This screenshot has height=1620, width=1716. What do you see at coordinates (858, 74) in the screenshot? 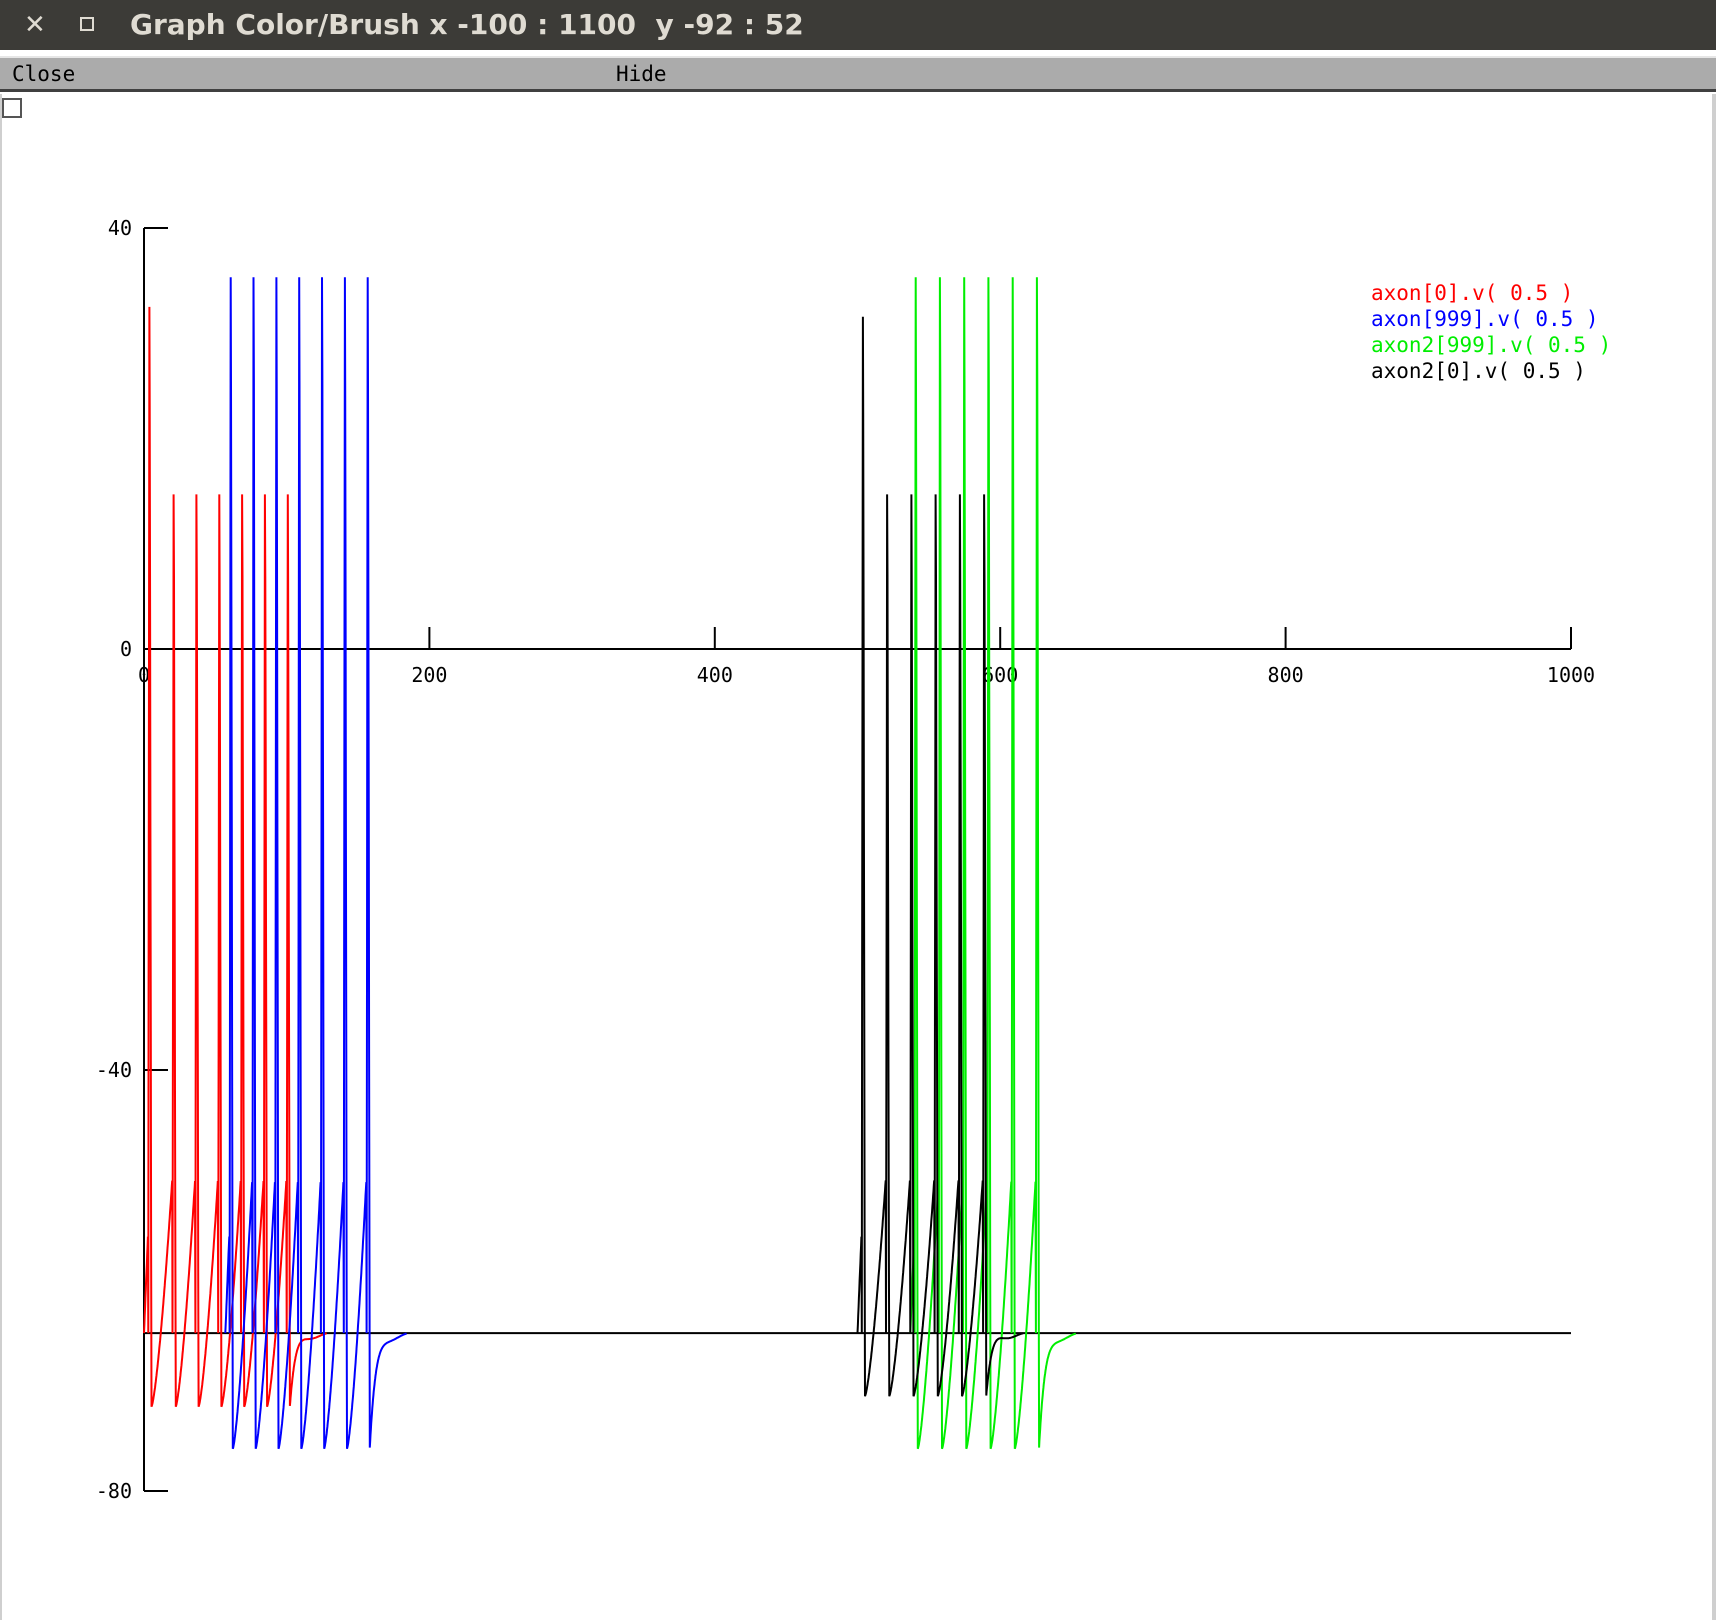
I see `menu-bar: Close Hide` at bounding box center [858, 74].